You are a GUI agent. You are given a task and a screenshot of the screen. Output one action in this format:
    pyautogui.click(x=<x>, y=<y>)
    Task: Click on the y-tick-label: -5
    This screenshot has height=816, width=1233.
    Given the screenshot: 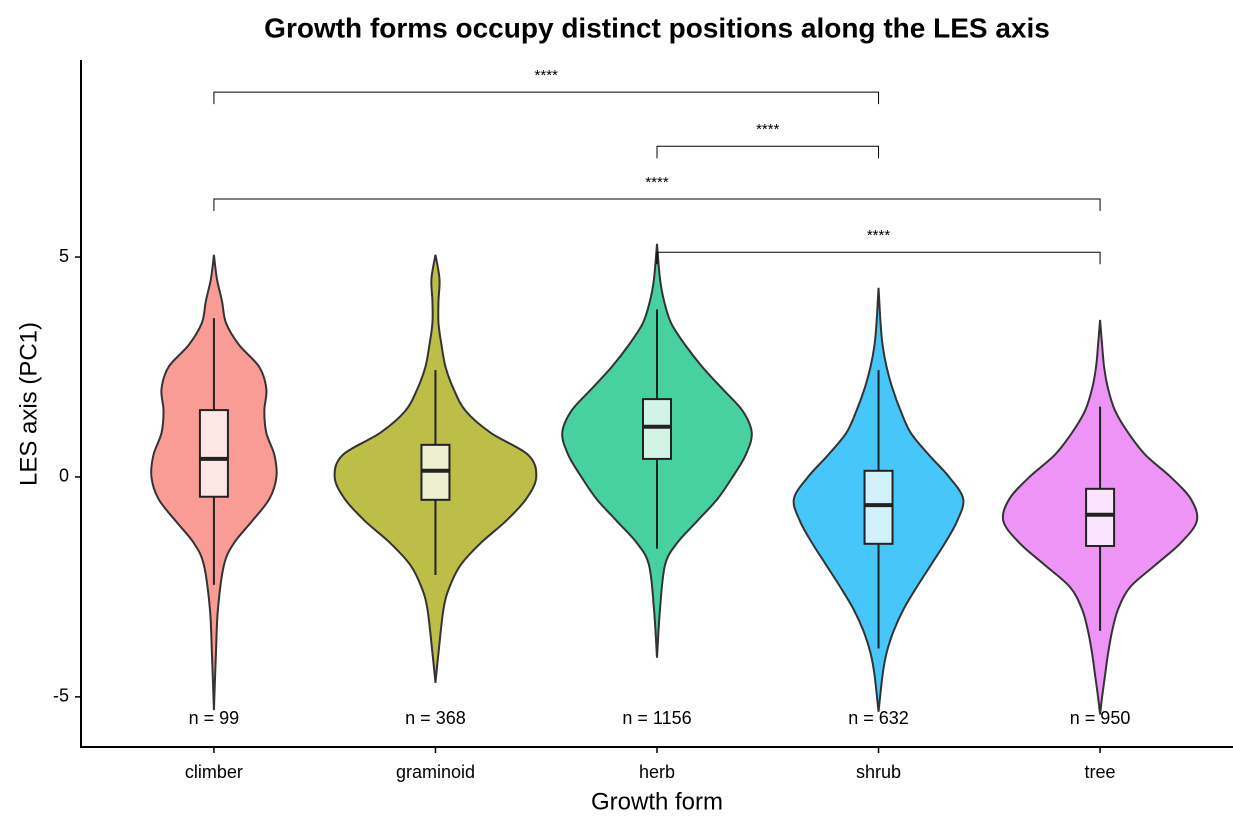 What is the action you would take?
    pyautogui.click(x=61, y=696)
    